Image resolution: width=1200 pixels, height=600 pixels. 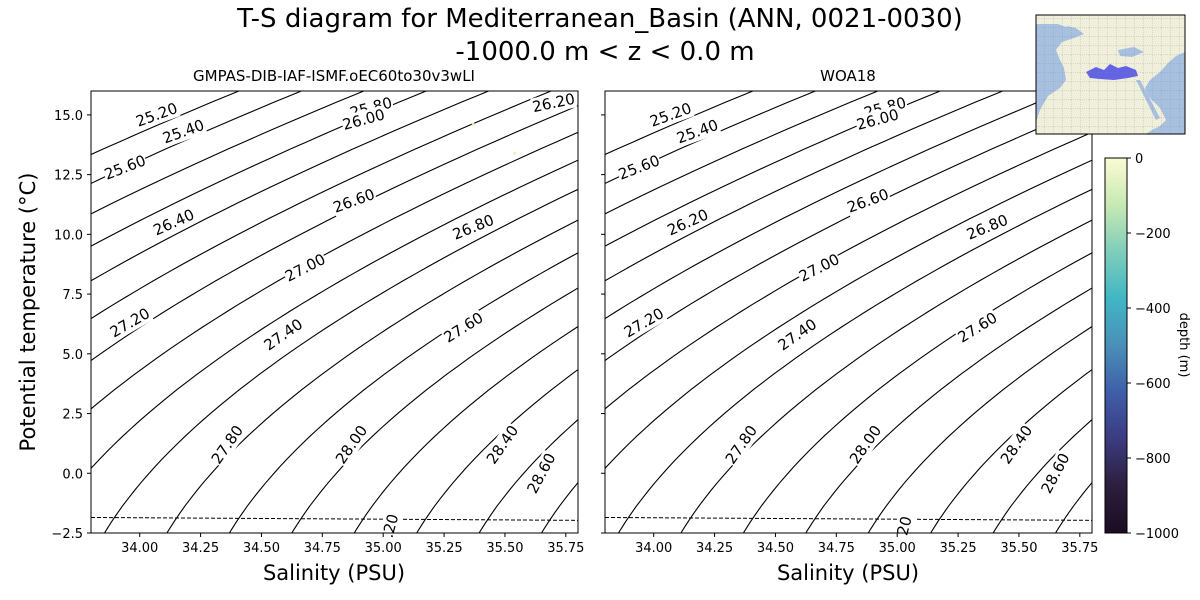 What do you see at coordinates (848, 573) in the screenshot?
I see `x-axis-label-woa18: Salinity (PSU)` at bounding box center [848, 573].